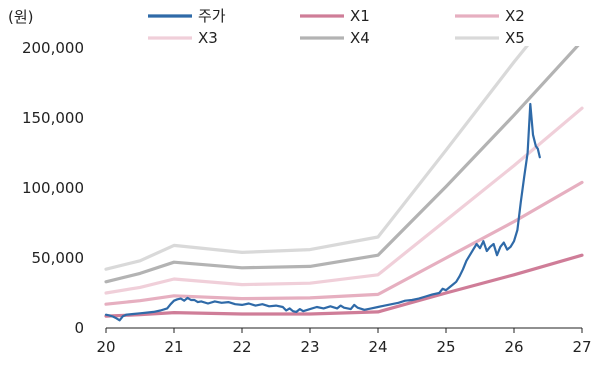 This screenshot has width=606, height=365. I want to click on y-tick-label: 50,000, so click(58, 258).